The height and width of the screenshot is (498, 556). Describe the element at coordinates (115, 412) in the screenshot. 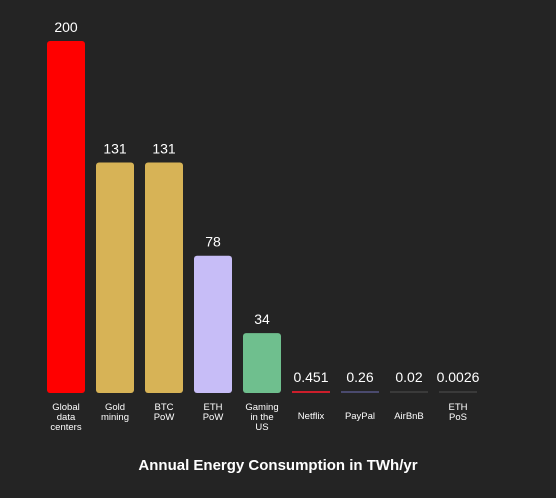

I see `category-label-1: Gold mining` at that location.